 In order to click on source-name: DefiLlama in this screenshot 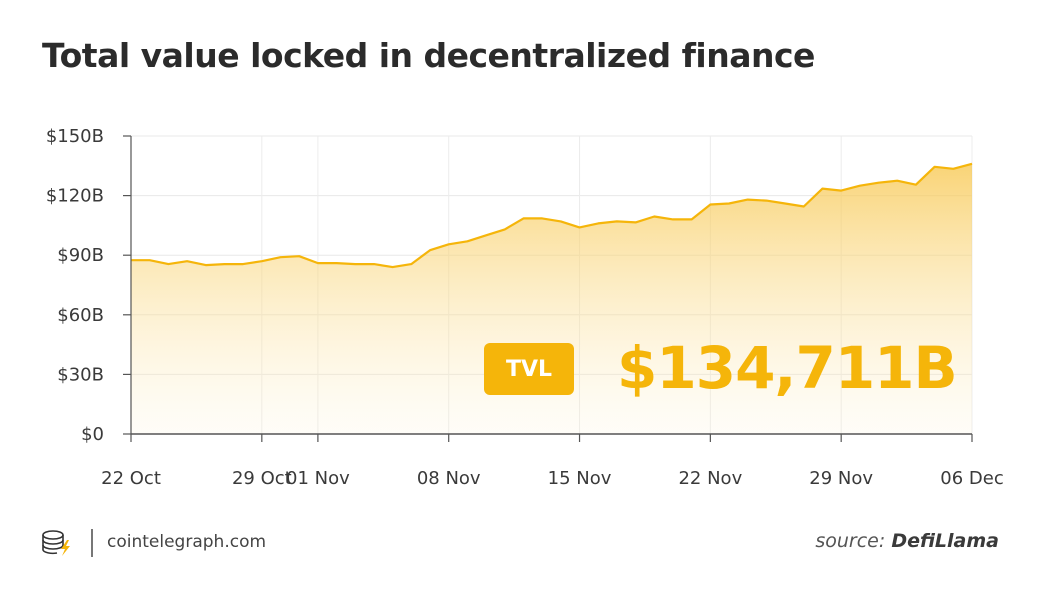, I will do `click(945, 541)`.